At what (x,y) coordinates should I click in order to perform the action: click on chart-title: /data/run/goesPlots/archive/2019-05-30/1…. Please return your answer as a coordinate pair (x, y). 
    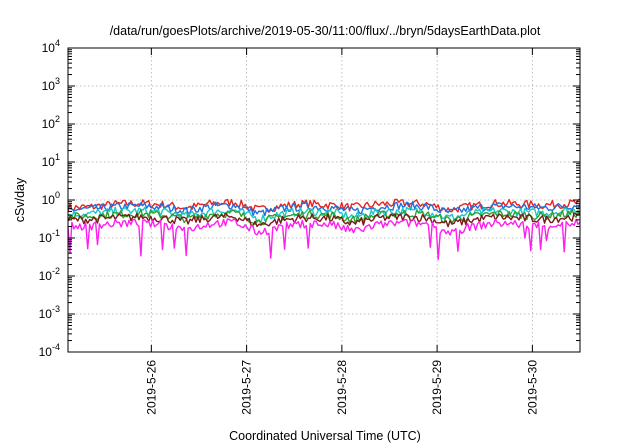
    Looking at the image, I should click on (325, 31).